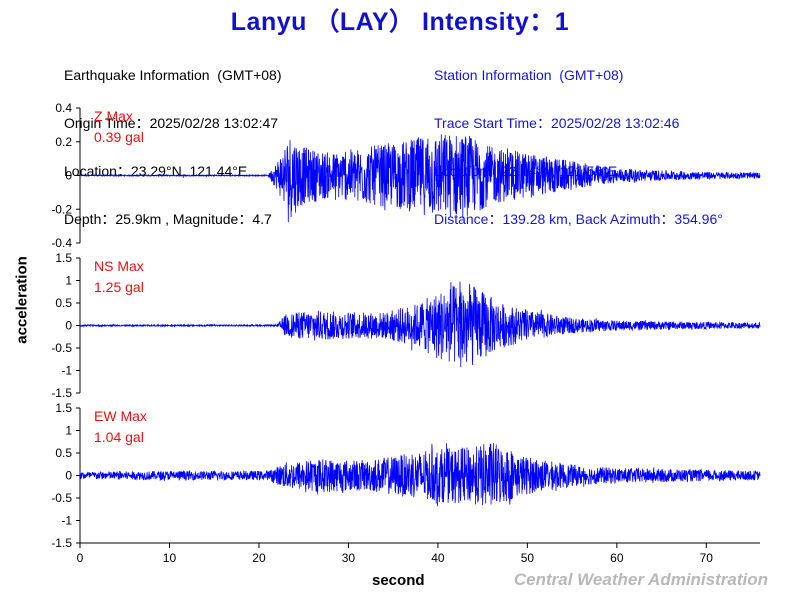 Image resolution: width=800 pixels, height=600 pixels. What do you see at coordinates (68, 176) in the screenshot?
I see `z-y-tick-label: 0` at bounding box center [68, 176].